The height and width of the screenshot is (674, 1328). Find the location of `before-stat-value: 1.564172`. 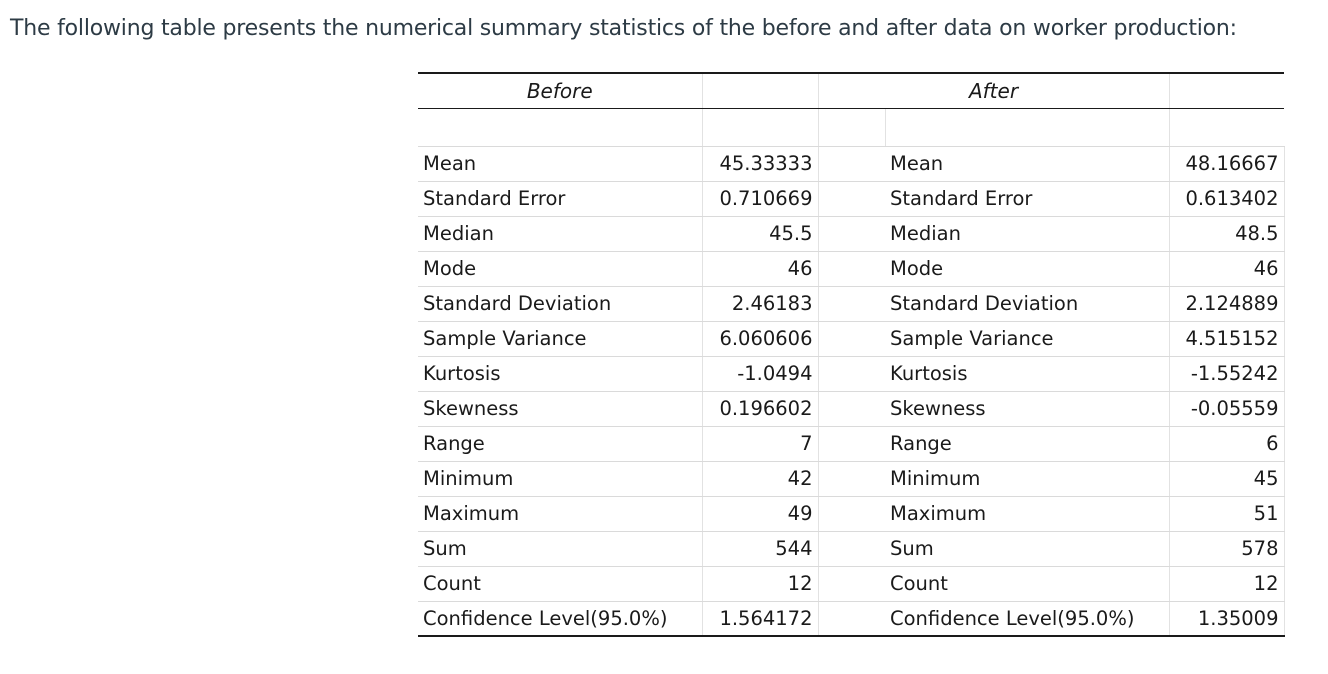

before-stat-value: 1.564172 is located at coordinates (760, 619).